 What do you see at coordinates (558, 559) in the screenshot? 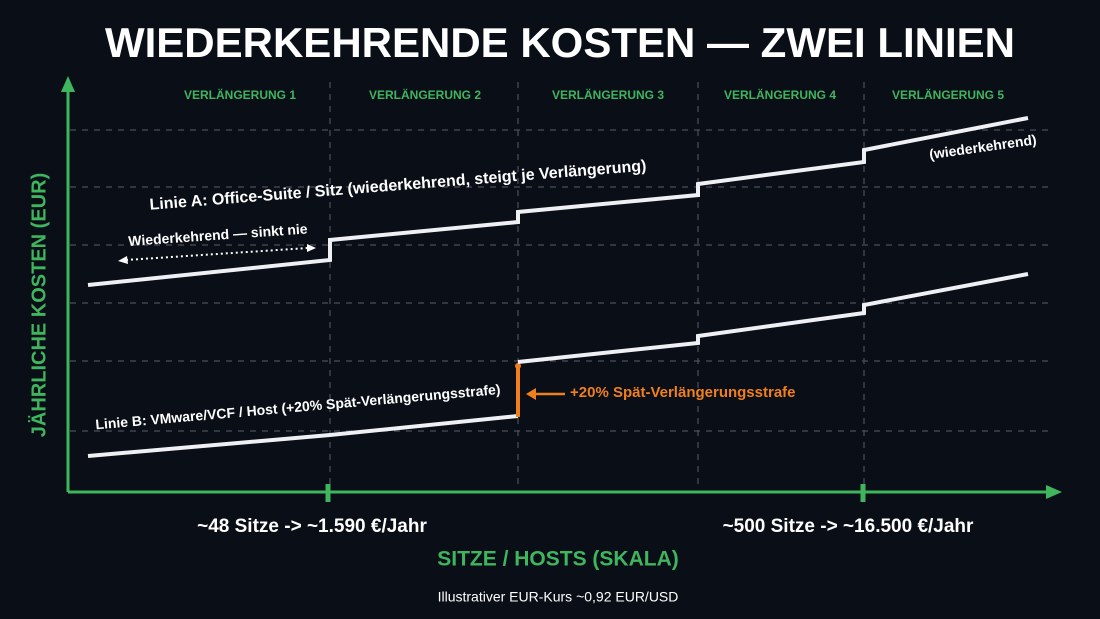
I see `x-axis-label: SITZE / HOSTS (SKALA)` at bounding box center [558, 559].